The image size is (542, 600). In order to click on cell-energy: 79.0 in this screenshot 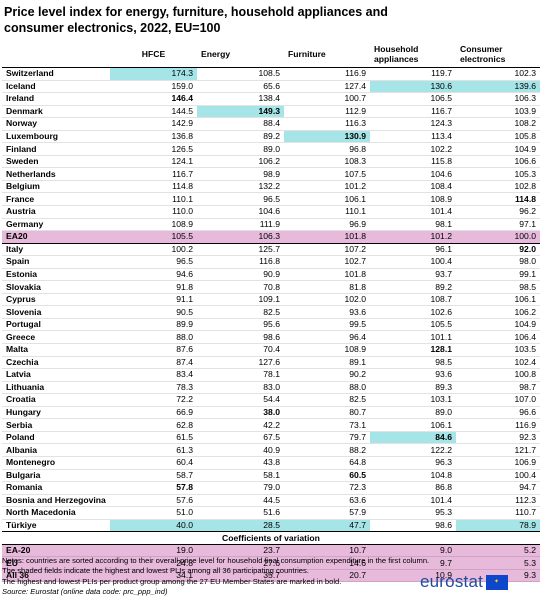, I will do `click(240, 488)`.